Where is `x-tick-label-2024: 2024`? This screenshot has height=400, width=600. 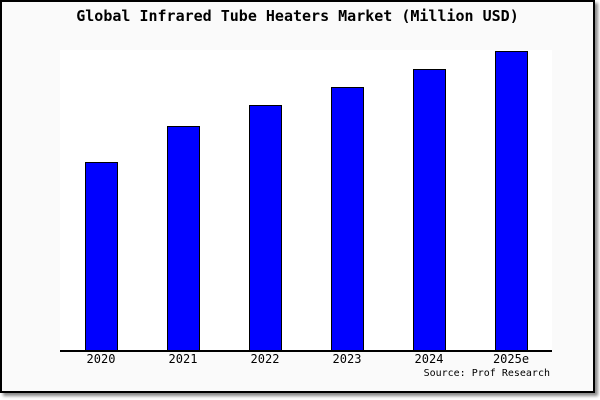 x-tick-label-2024: 2024 is located at coordinates (429, 359).